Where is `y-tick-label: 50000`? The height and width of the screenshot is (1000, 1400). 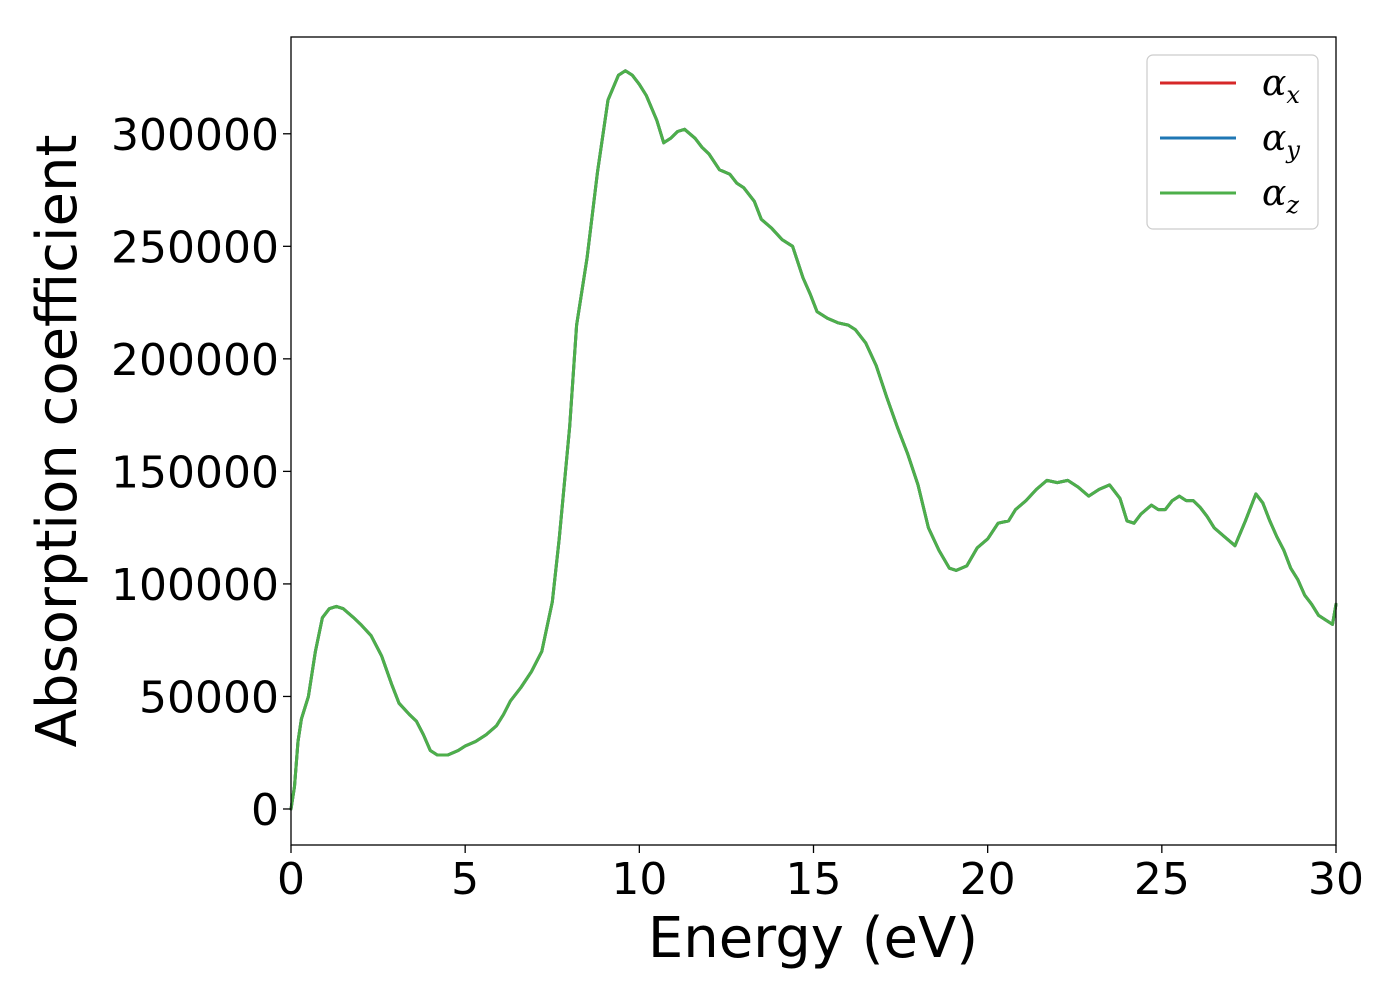
y-tick-label: 50000 is located at coordinates (209, 697).